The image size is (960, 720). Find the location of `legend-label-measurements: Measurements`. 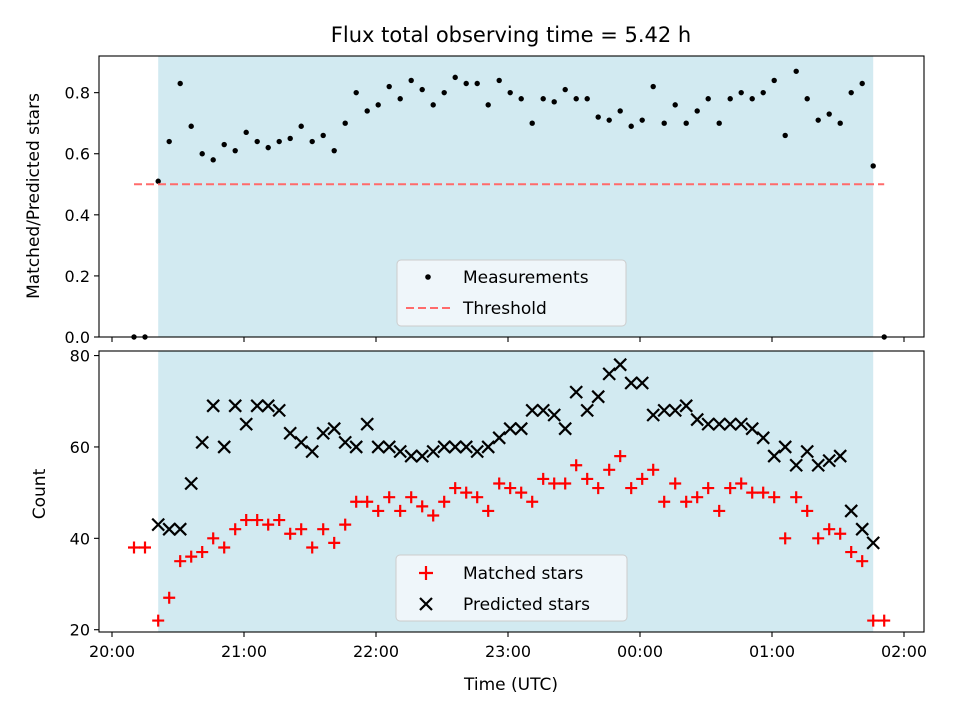

legend-label-measurements: Measurements is located at coordinates (526, 278).